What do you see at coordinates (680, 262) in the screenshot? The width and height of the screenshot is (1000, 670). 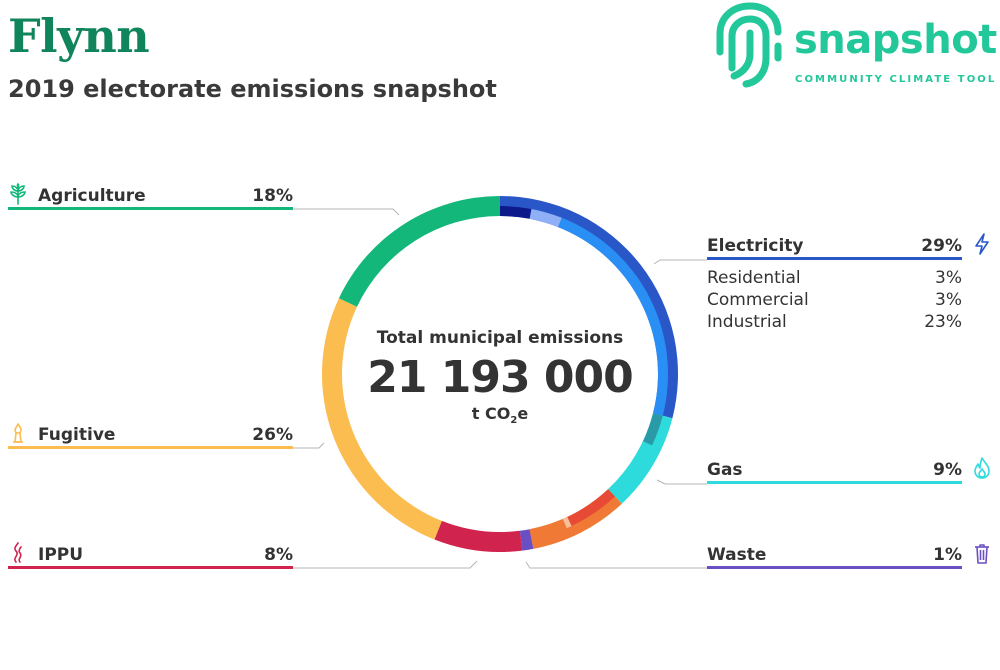 I see `electricity-leader-line` at bounding box center [680, 262].